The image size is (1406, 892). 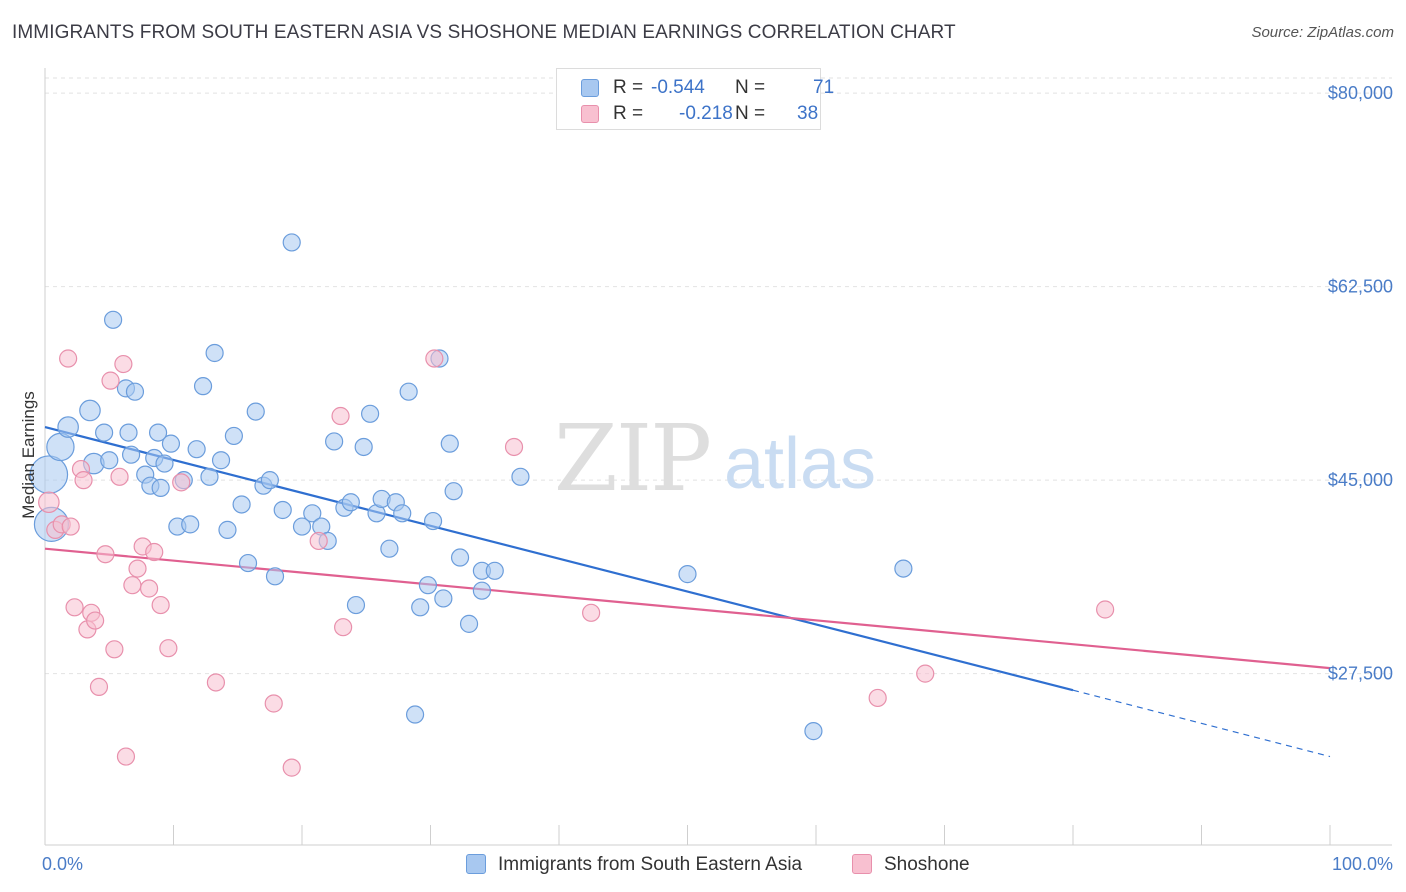 I want to click on source-label: Source: ZipAtlas.com, so click(x=1322, y=32).